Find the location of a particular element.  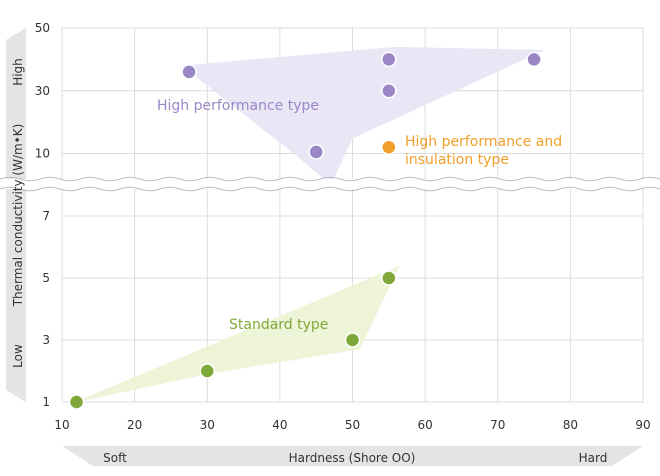

axis-break-line-bottom is located at coordinates (330, 189).